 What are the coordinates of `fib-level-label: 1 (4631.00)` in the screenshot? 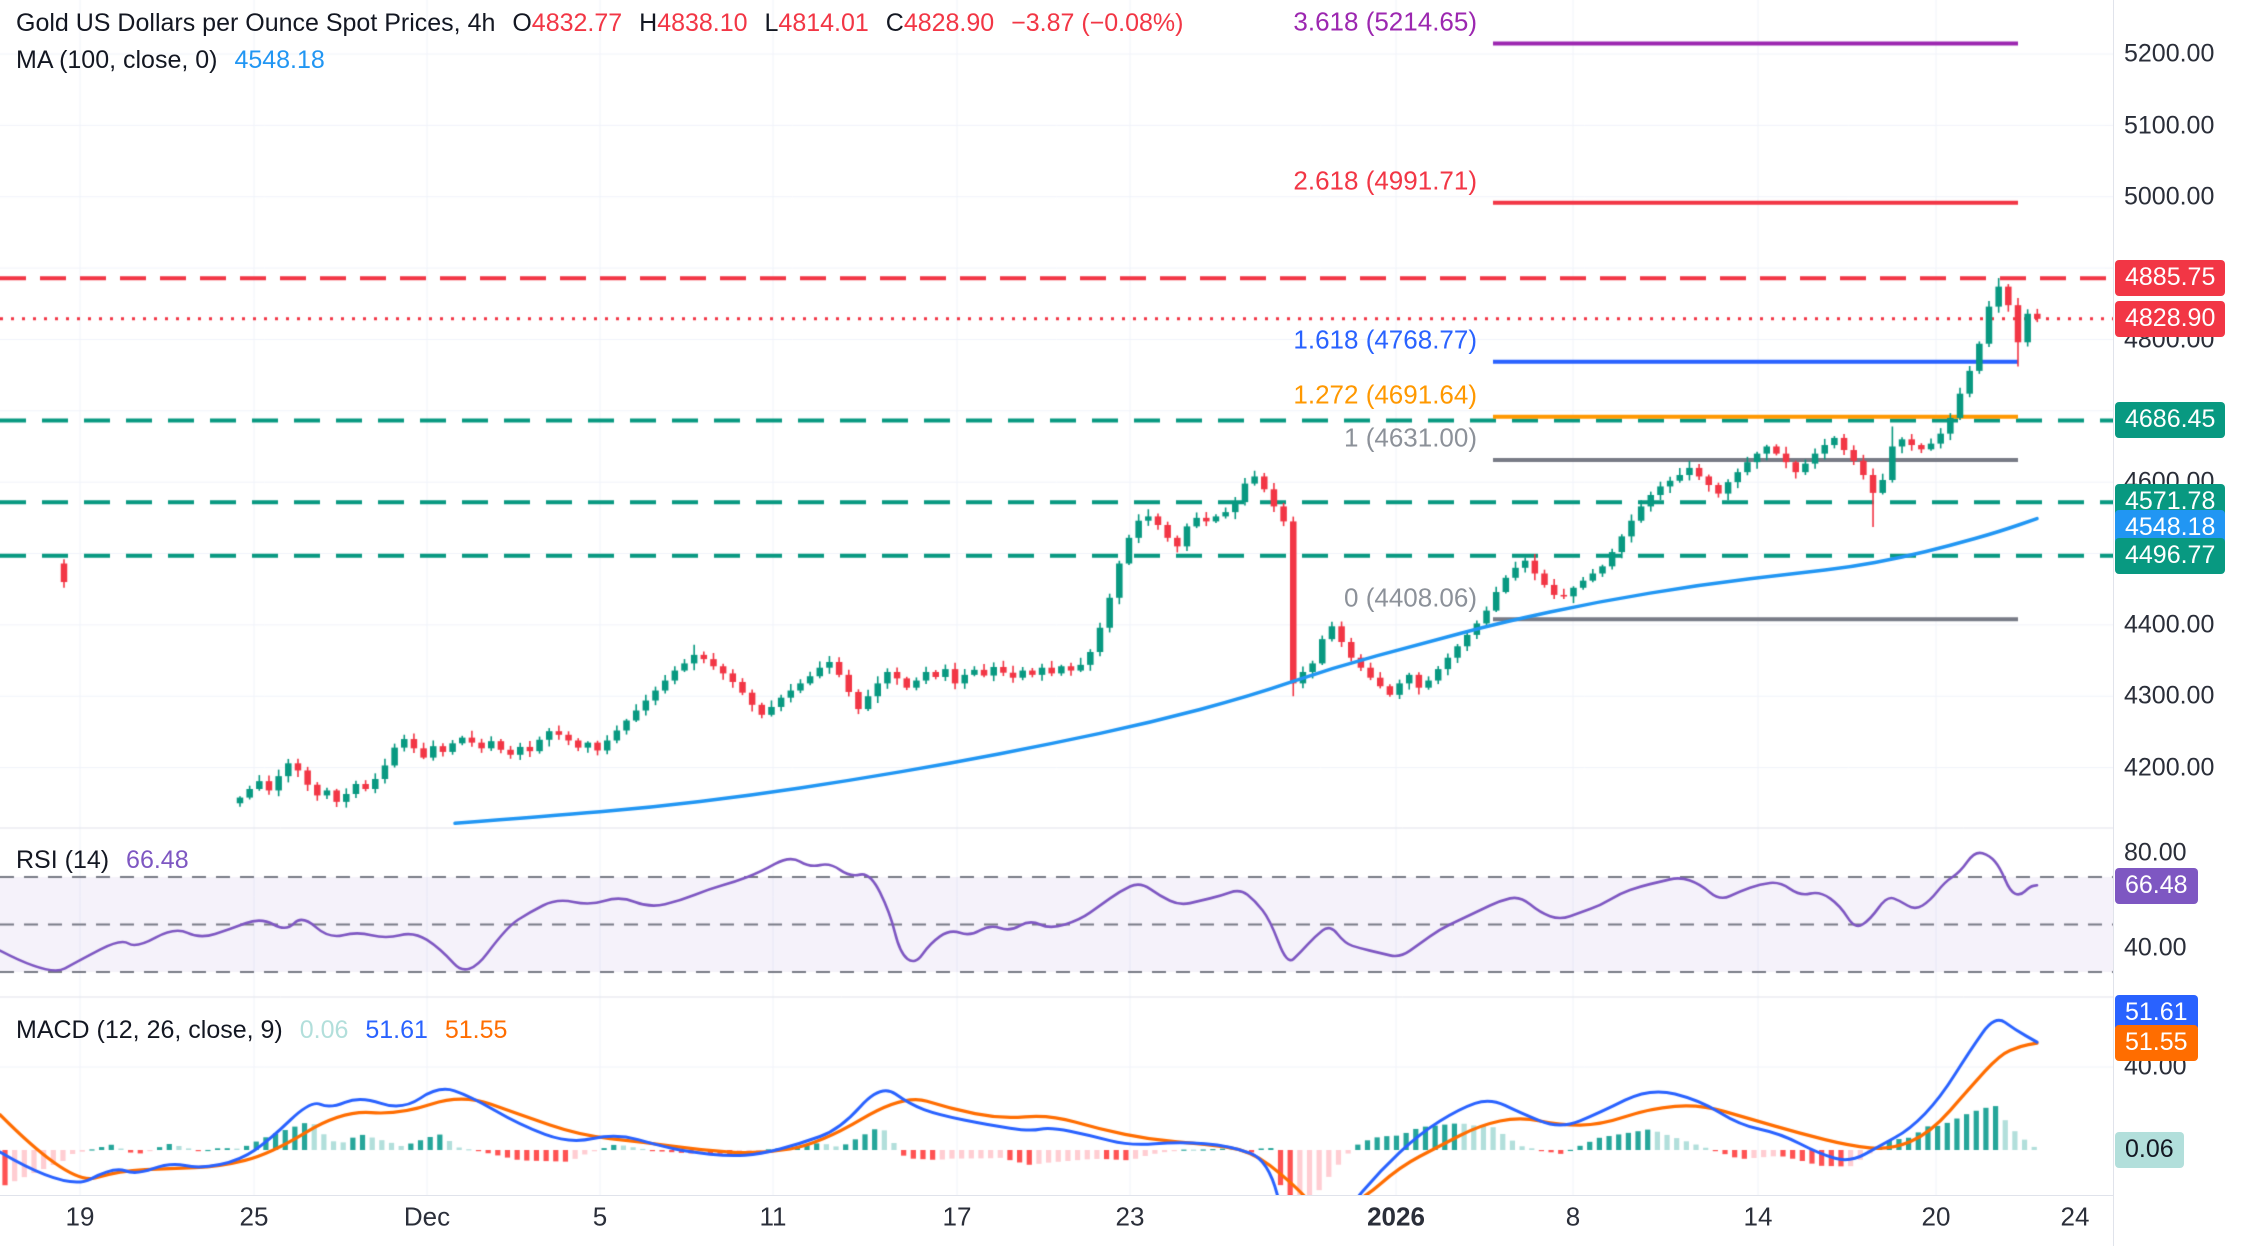 It's located at (1410, 437).